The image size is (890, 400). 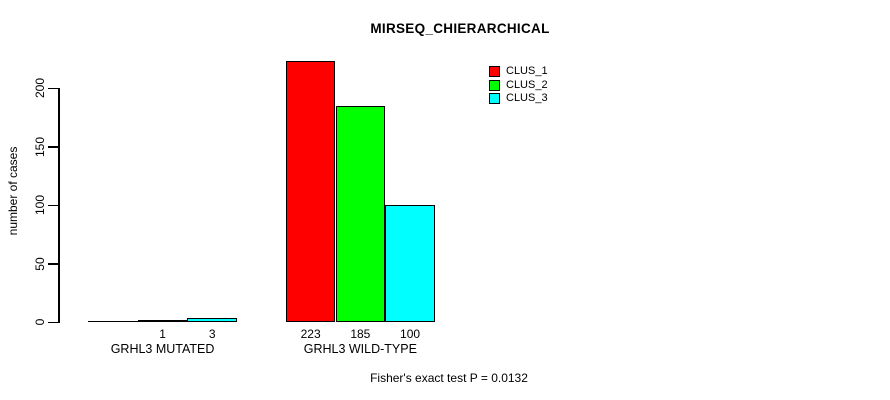 What do you see at coordinates (310, 191) in the screenshot?
I see `bar-clus_1-wildtype` at bounding box center [310, 191].